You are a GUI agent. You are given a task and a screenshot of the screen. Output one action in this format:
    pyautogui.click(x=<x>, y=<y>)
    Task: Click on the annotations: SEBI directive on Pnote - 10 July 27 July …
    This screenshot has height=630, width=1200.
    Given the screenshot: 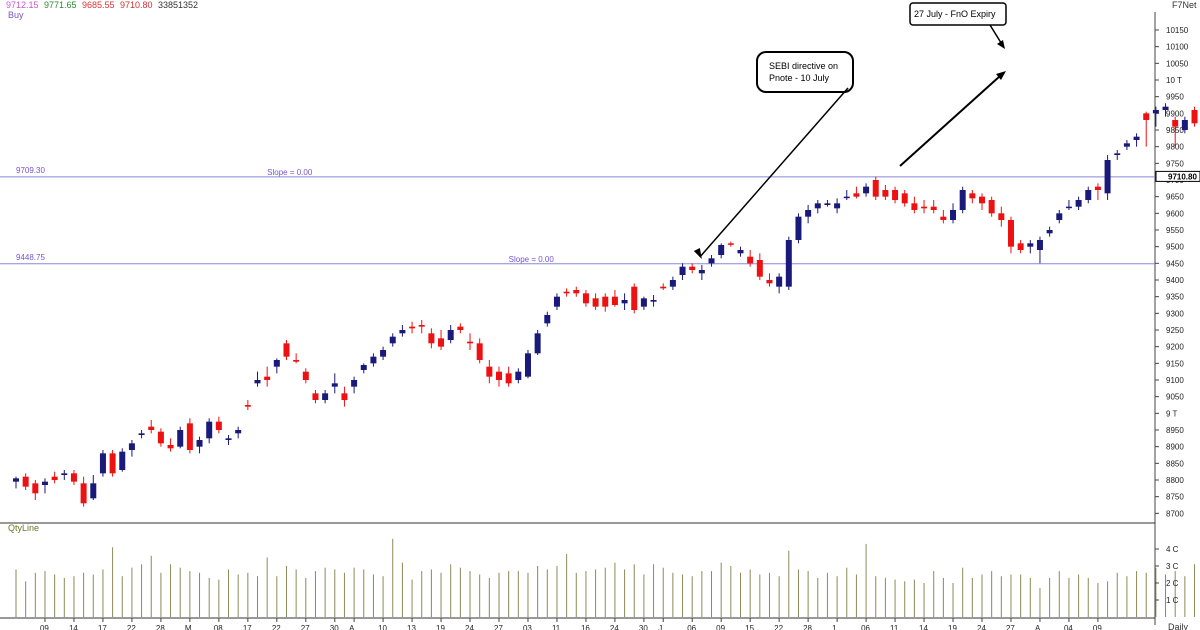 What is the action you would take?
    pyautogui.click(x=850, y=130)
    